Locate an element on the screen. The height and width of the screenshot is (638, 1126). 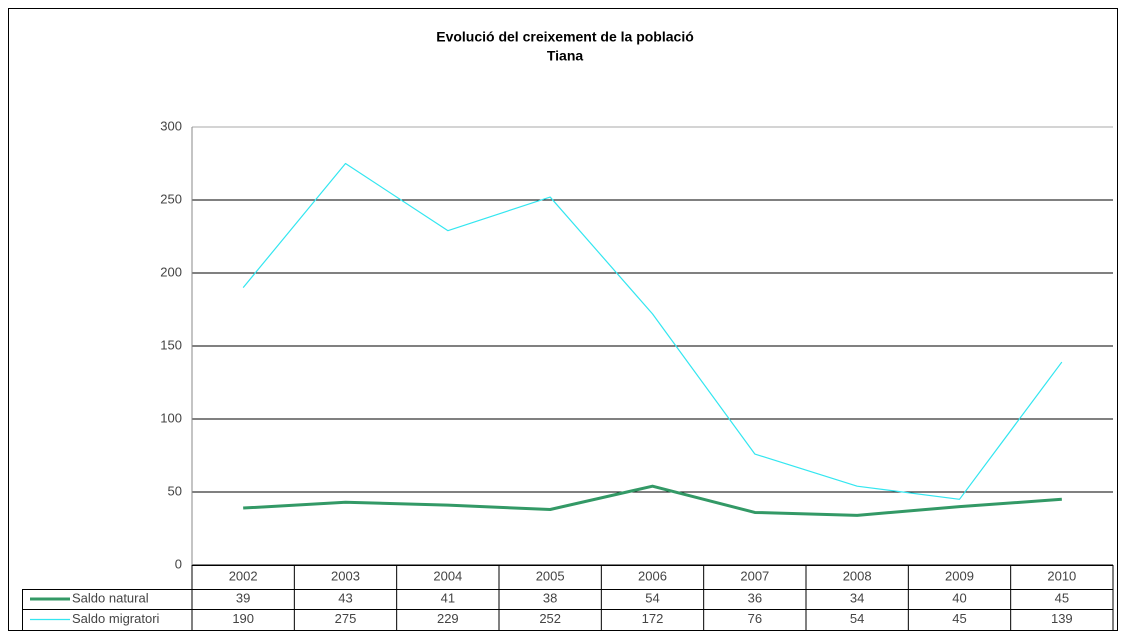
table-value: 39 is located at coordinates (243, 597).